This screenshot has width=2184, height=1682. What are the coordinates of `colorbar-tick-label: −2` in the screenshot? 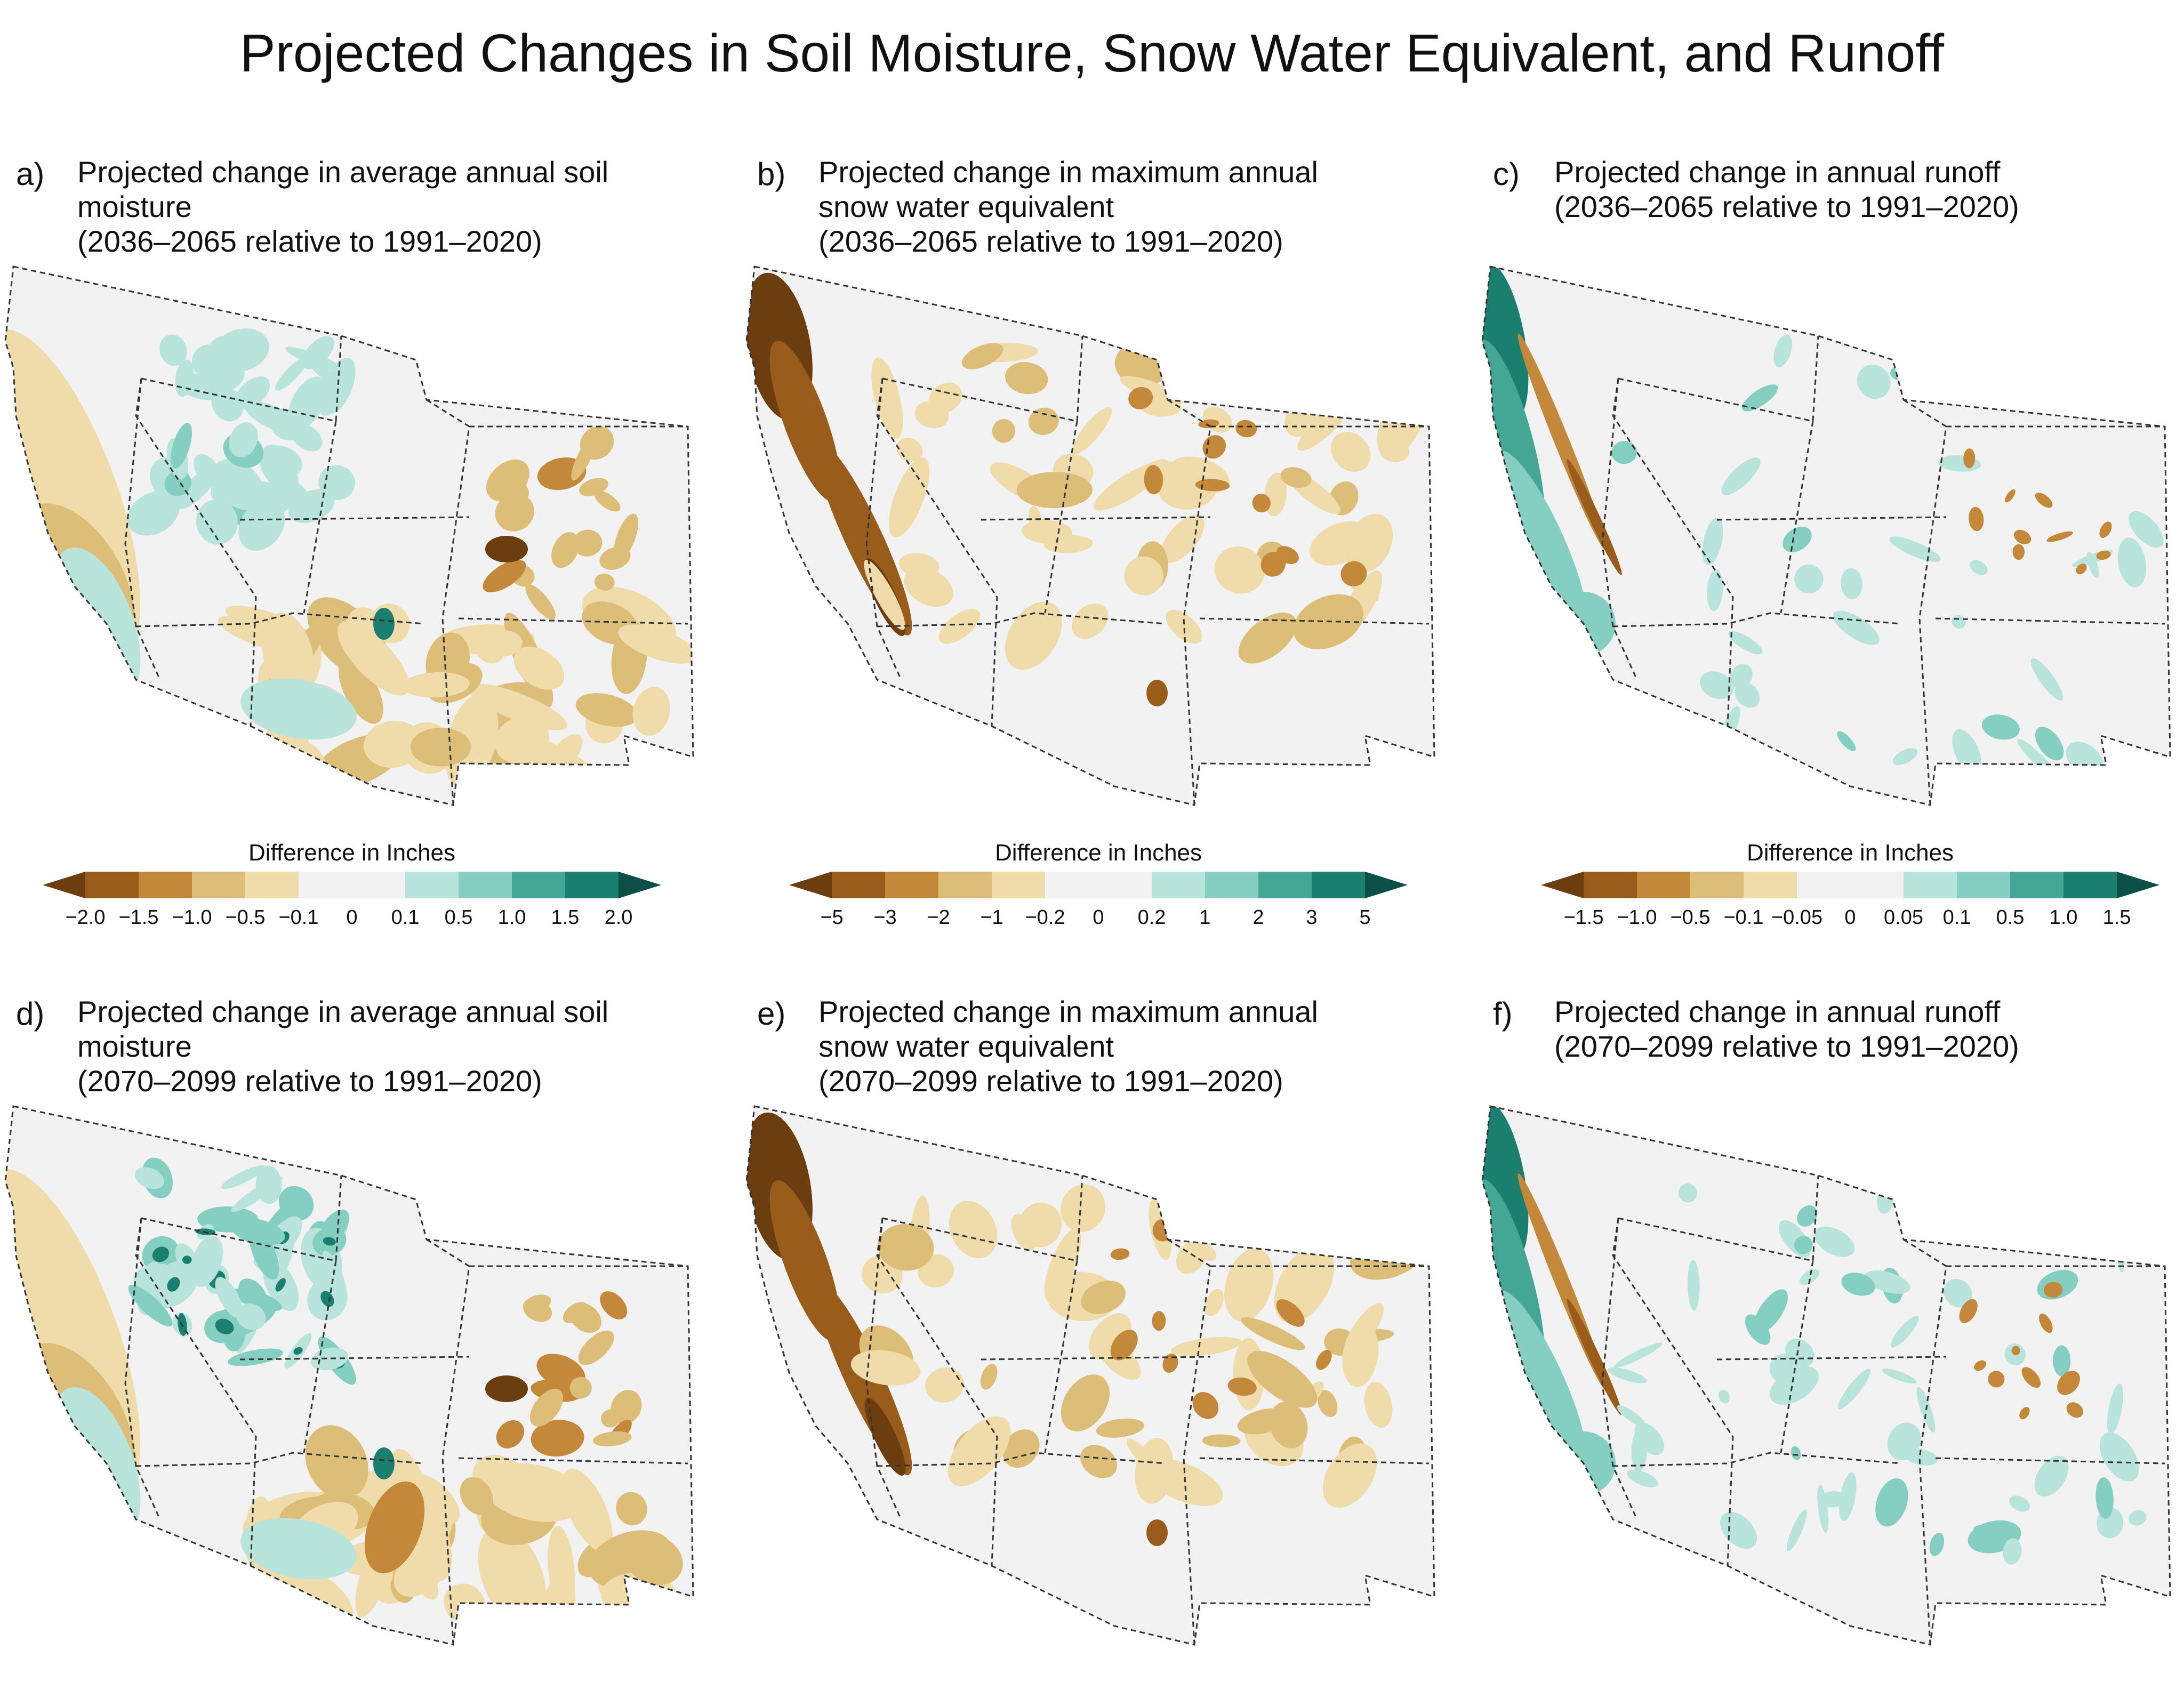 It's located at (938, 917).